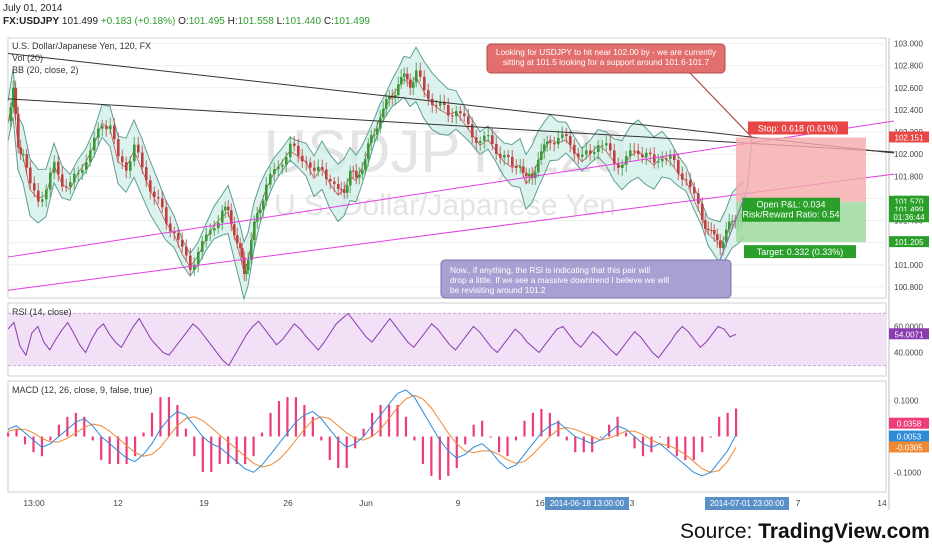  Describe the element at coordinates (909, 242) in the screenshot. I see `price-tag-4-bg` at that location.